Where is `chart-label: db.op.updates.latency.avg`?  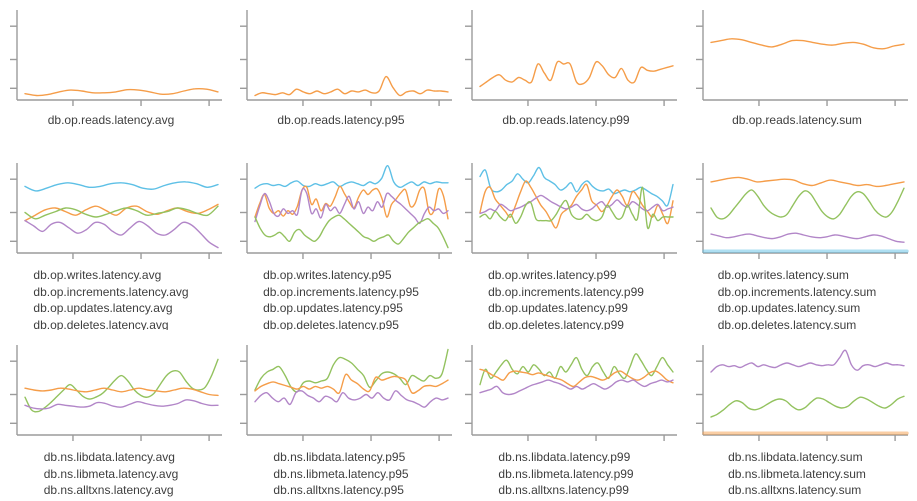 chart-label: db.op.updates.latency.avg is located at coordinates (103, 308).